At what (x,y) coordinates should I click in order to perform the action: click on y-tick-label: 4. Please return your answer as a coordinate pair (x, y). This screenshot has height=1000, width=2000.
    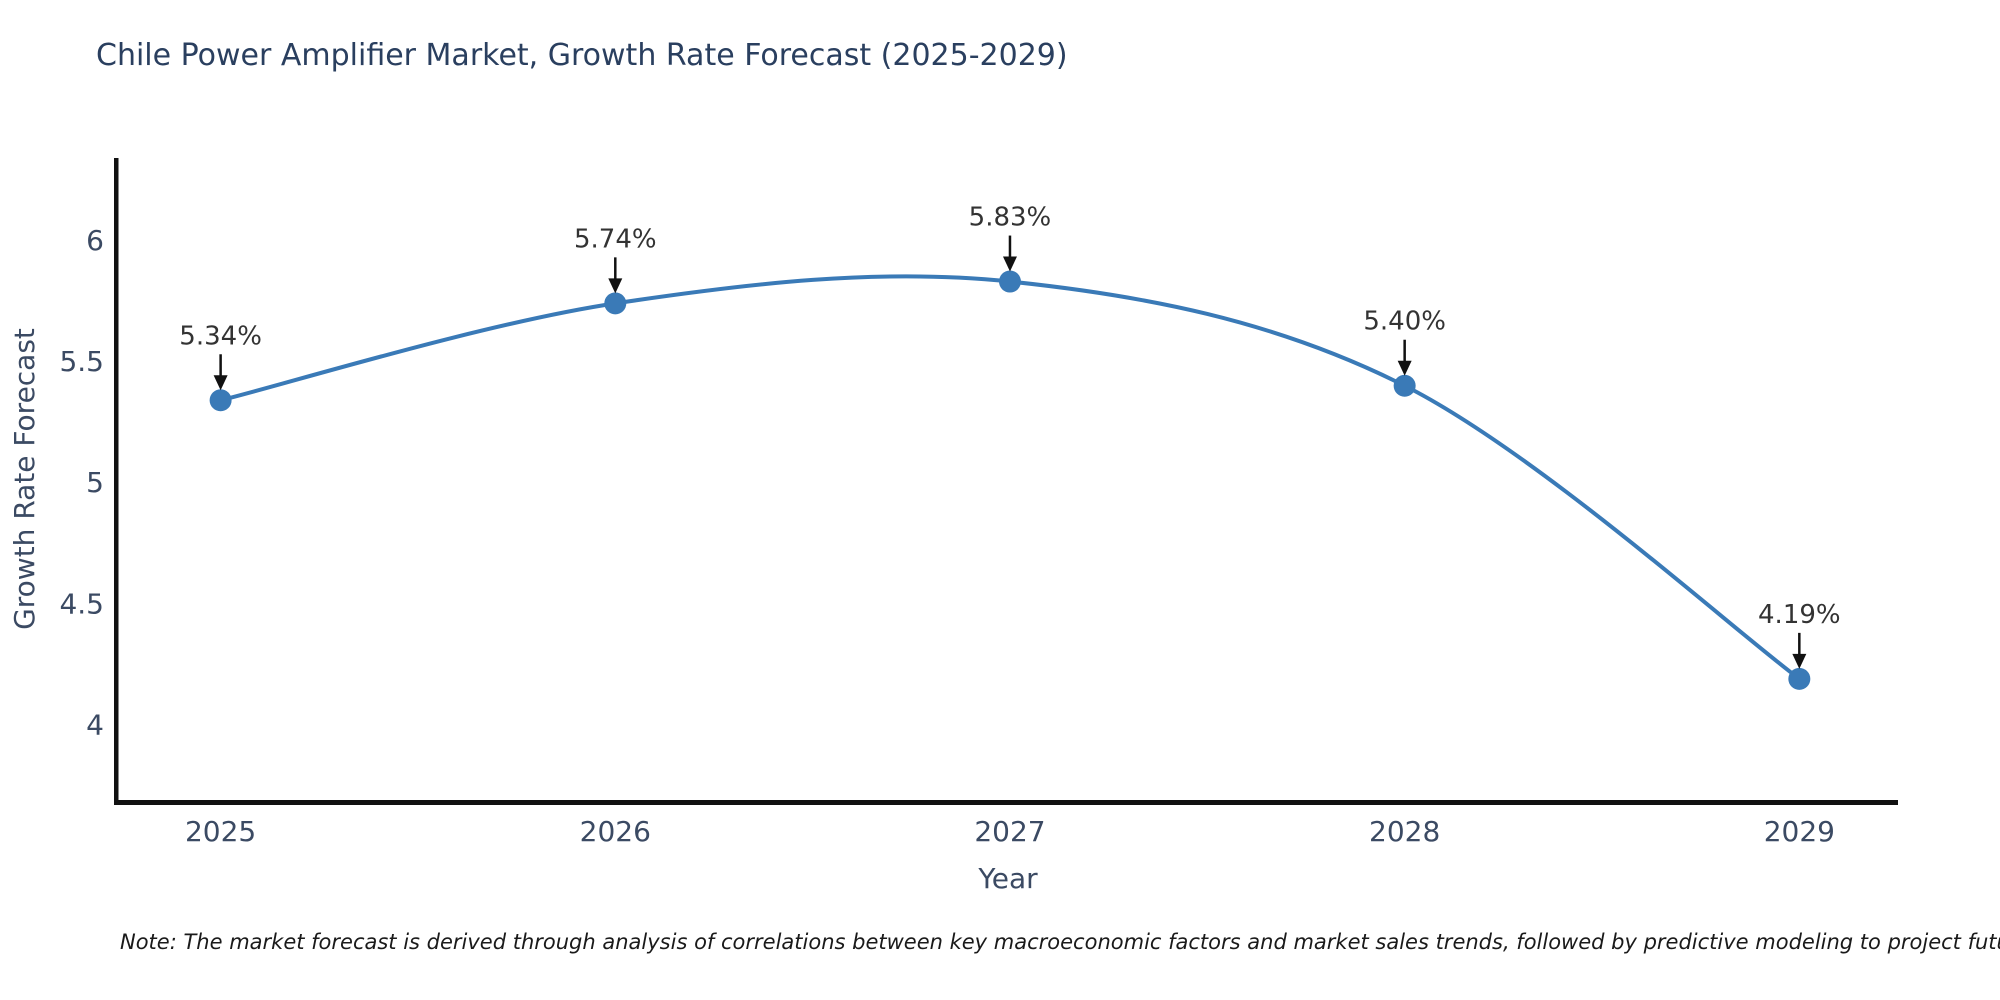
    Looking at the image, I should click on (95, 724).